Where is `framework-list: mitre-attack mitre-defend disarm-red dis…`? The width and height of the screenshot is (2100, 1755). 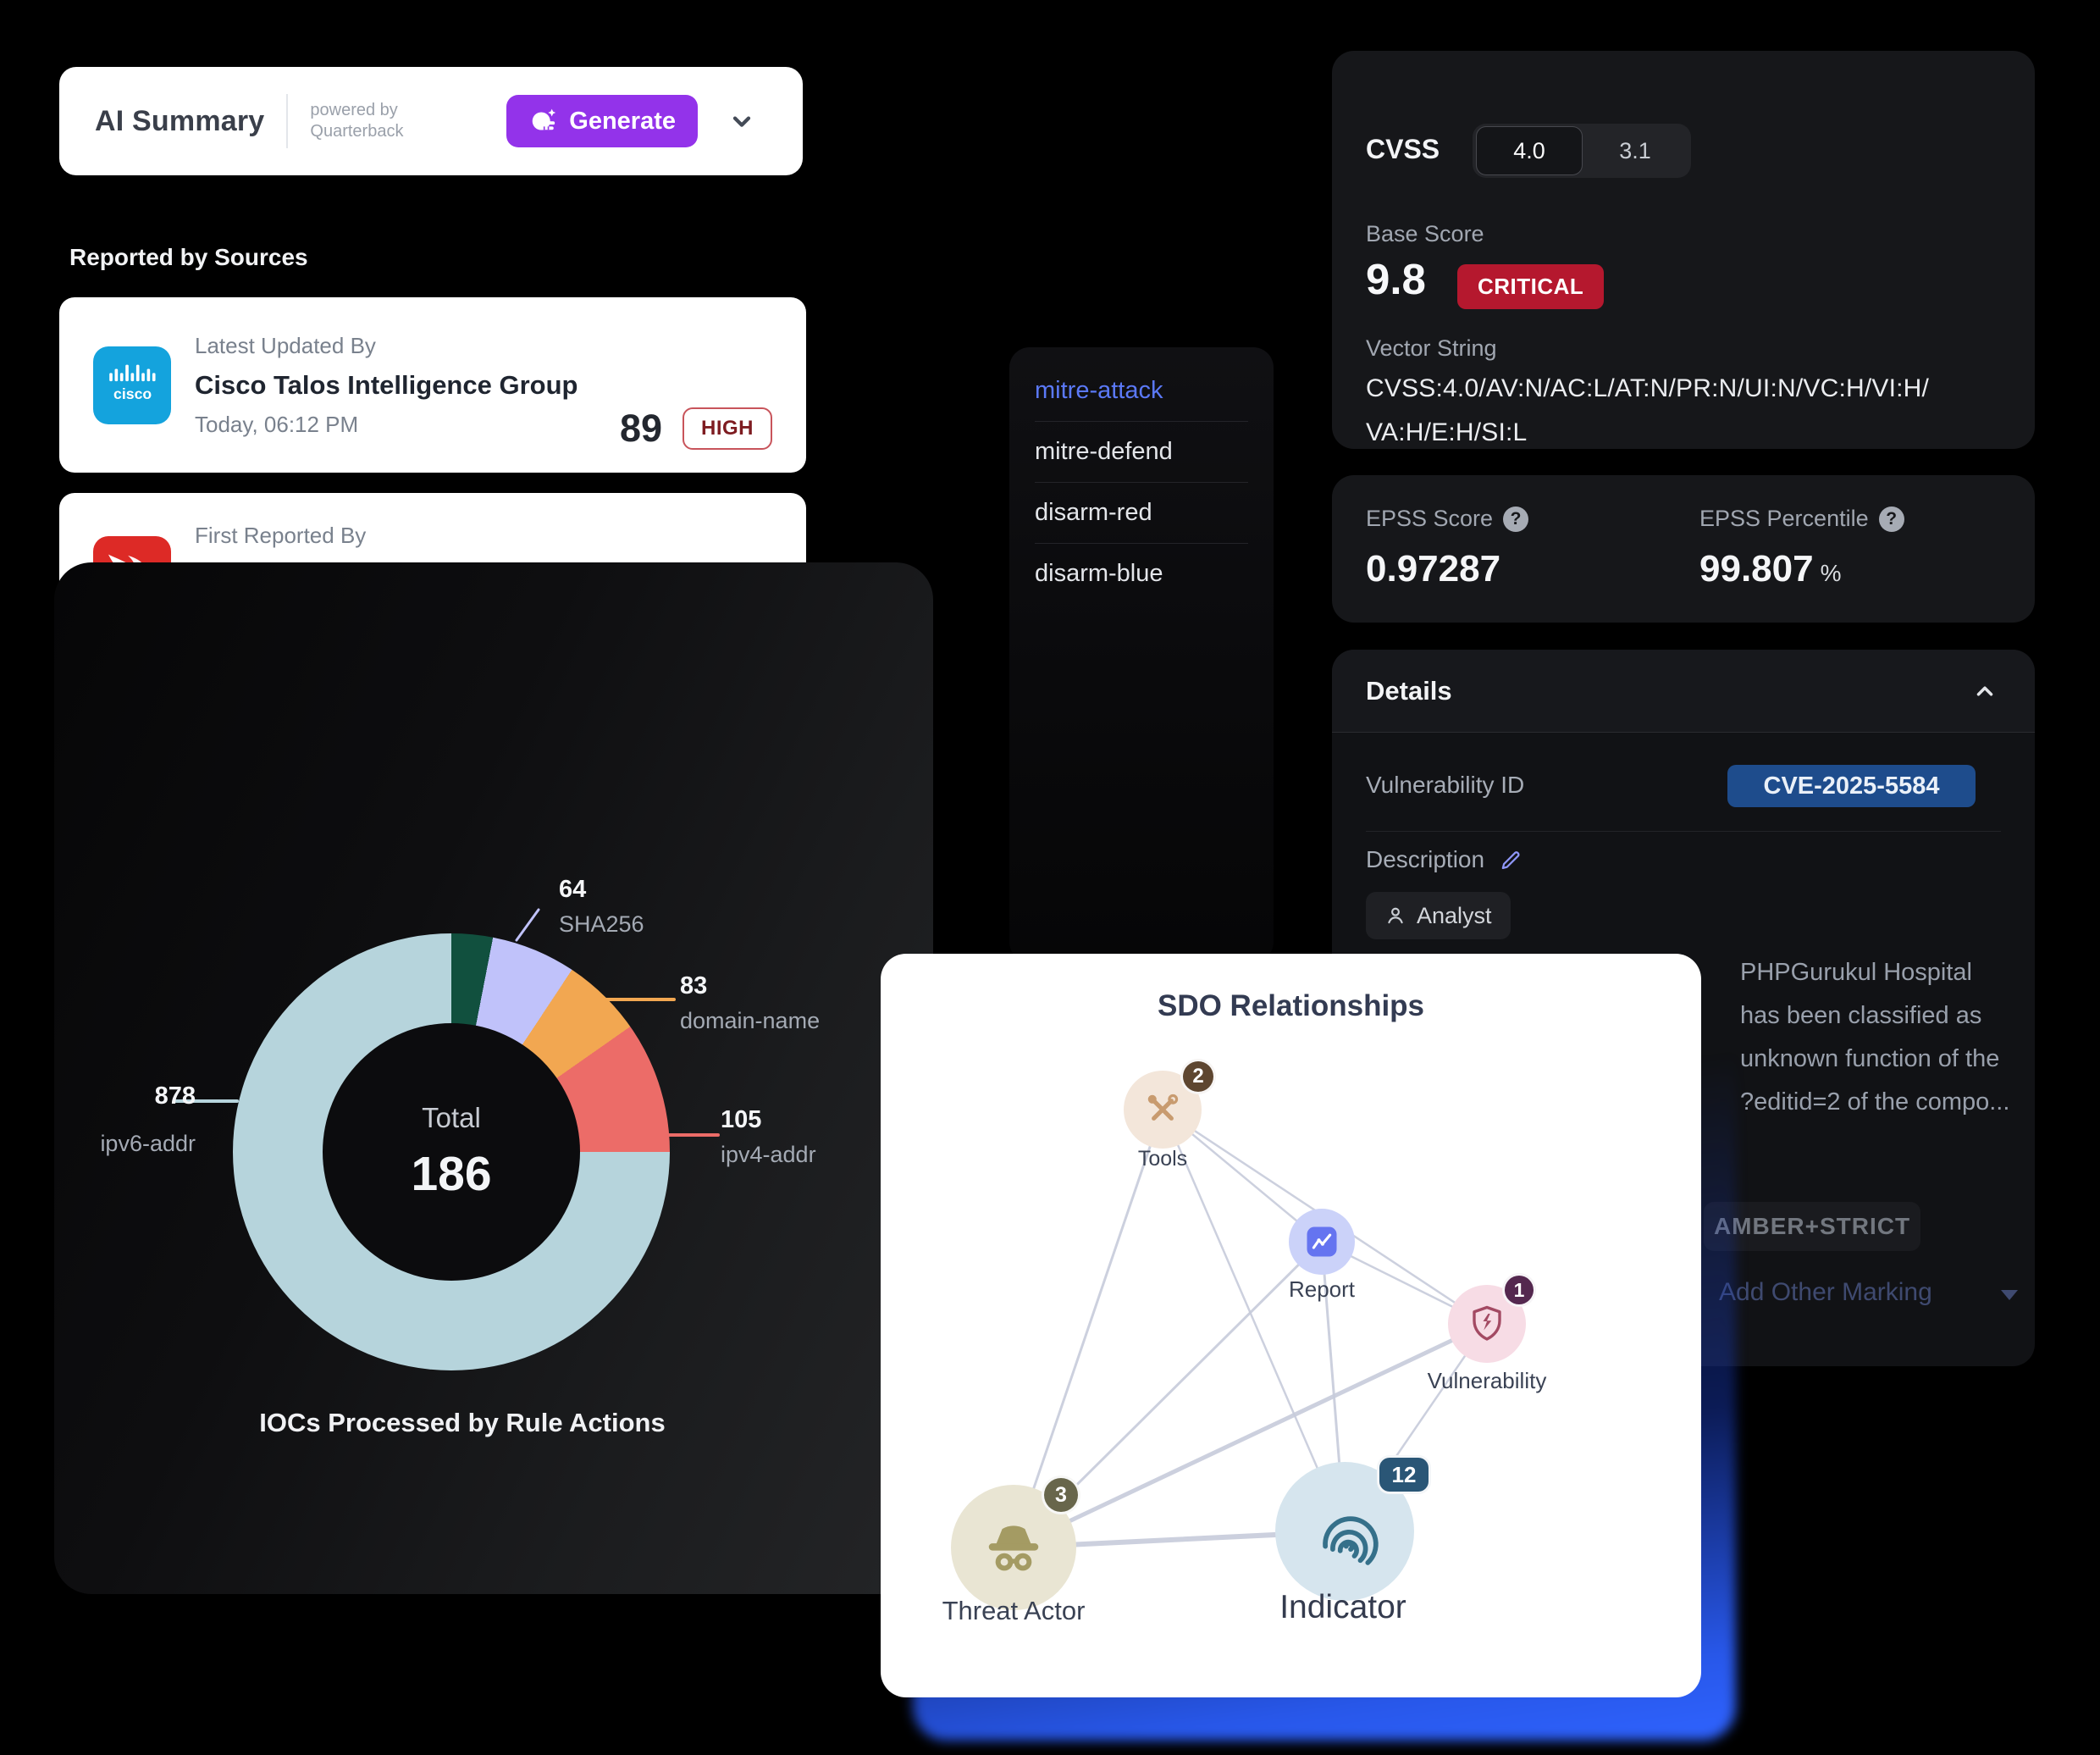
framework-list: mitre-attack mitre-defend disarm-red dis… is located at coordinates (1141, 655).